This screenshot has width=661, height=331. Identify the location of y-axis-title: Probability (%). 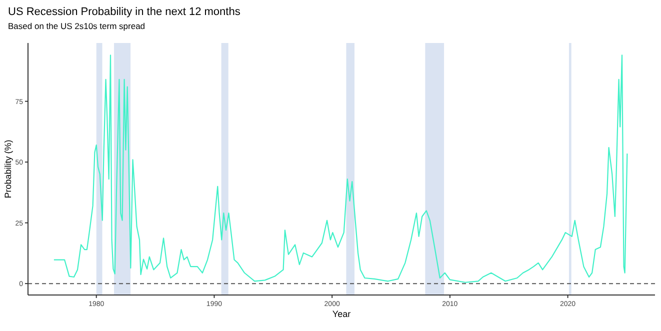
(8, 169).